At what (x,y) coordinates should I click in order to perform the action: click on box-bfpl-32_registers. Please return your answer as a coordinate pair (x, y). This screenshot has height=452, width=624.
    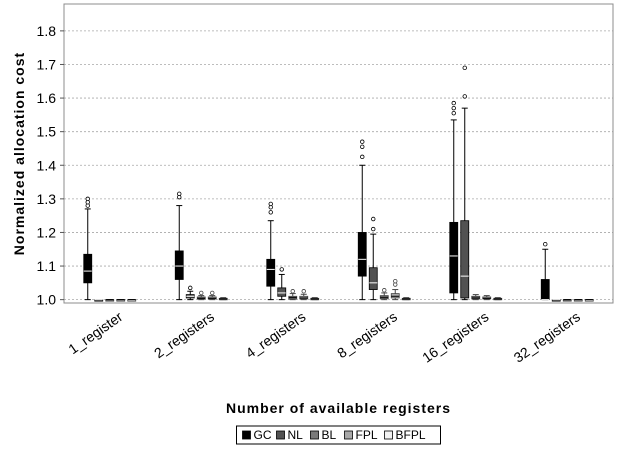
    Looking at the image, I should click on (589, 300).